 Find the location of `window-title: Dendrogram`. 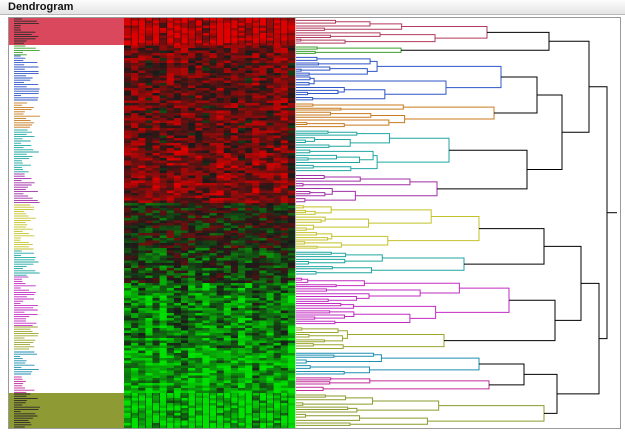

window-title: Dendrogram is located at coordinates (41, 7).